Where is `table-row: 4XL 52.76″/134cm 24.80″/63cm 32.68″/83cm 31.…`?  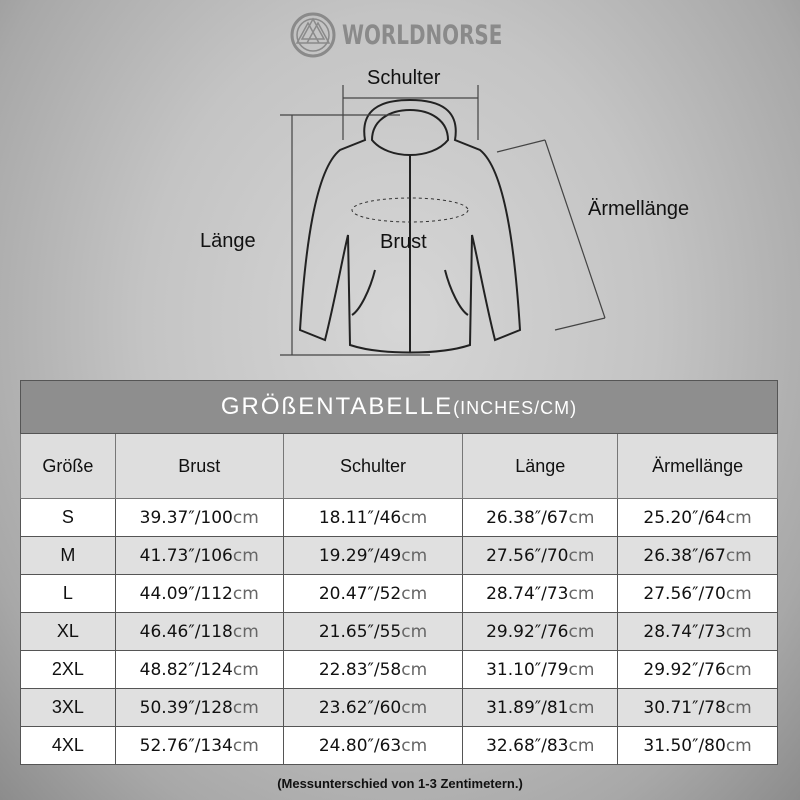 table-row: 4XL 52.76″/134cm 24.80″/63cm 32.68″/83cm 31.… is located at coordinates (399, 745).